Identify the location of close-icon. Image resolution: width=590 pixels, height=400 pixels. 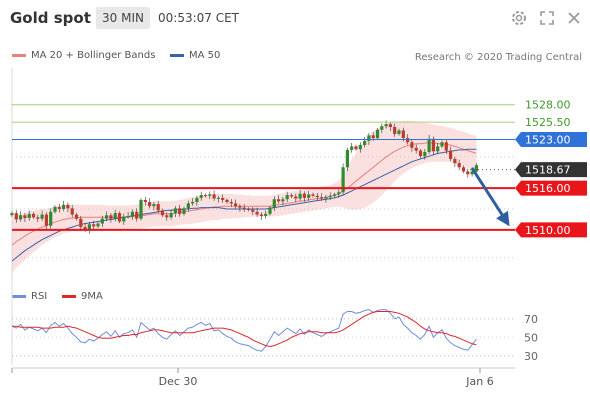
(574, 18).